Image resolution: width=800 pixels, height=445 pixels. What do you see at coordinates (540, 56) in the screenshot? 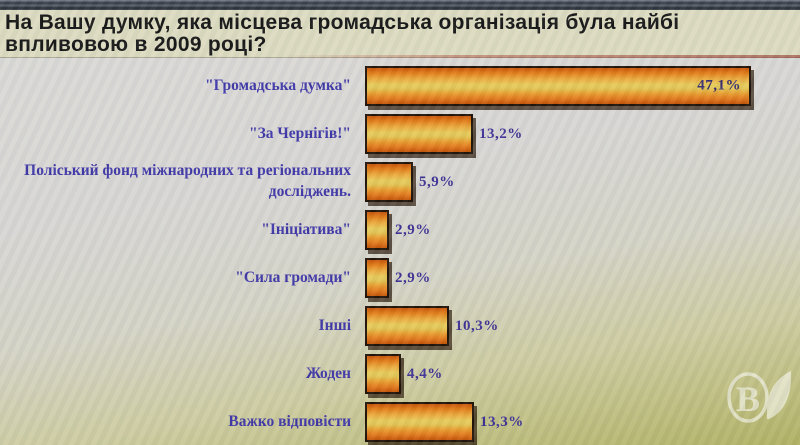
I see `screen-glare-streak` at bounding box center [540, 56].